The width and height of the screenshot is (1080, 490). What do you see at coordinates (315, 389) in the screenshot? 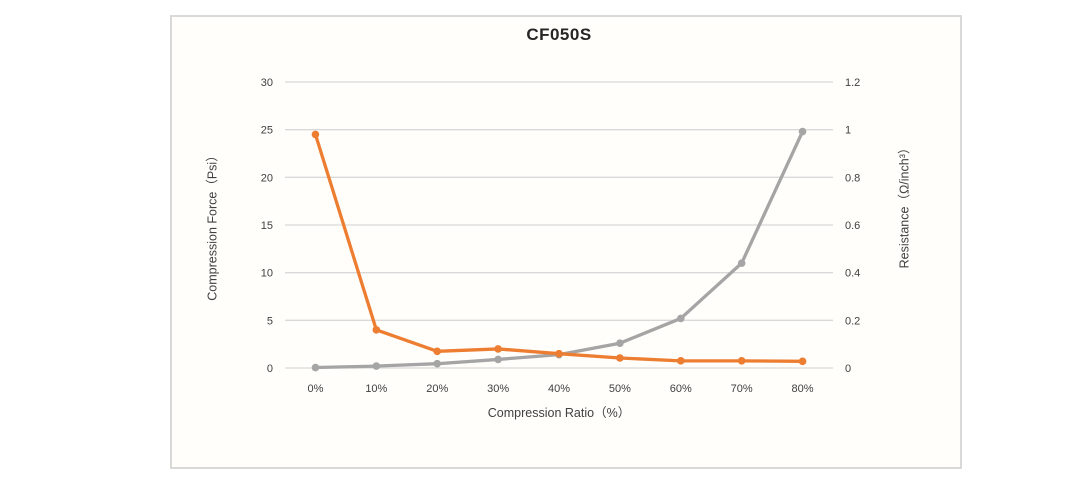
I see `x-axis-tick: 0%` at bounding box center [315, 389].